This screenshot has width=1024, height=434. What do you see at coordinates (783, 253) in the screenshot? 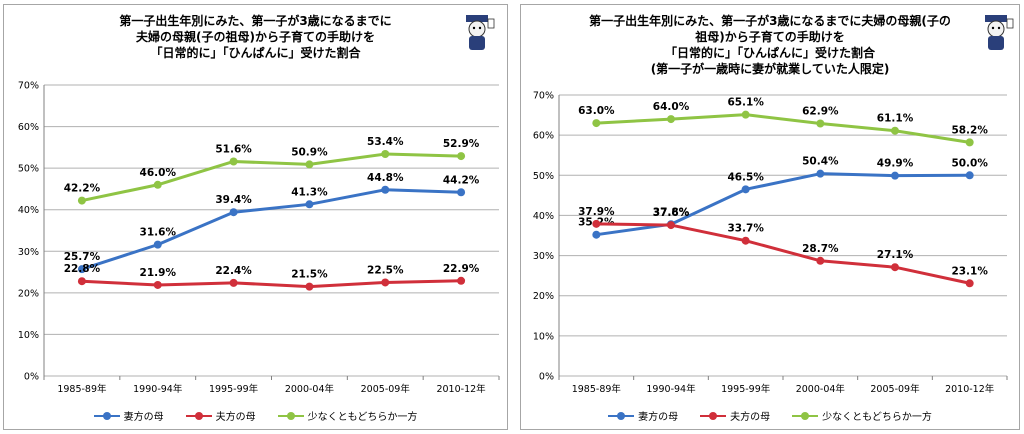
I see `series-line-husband_mother` at bounding box center [783, 253].